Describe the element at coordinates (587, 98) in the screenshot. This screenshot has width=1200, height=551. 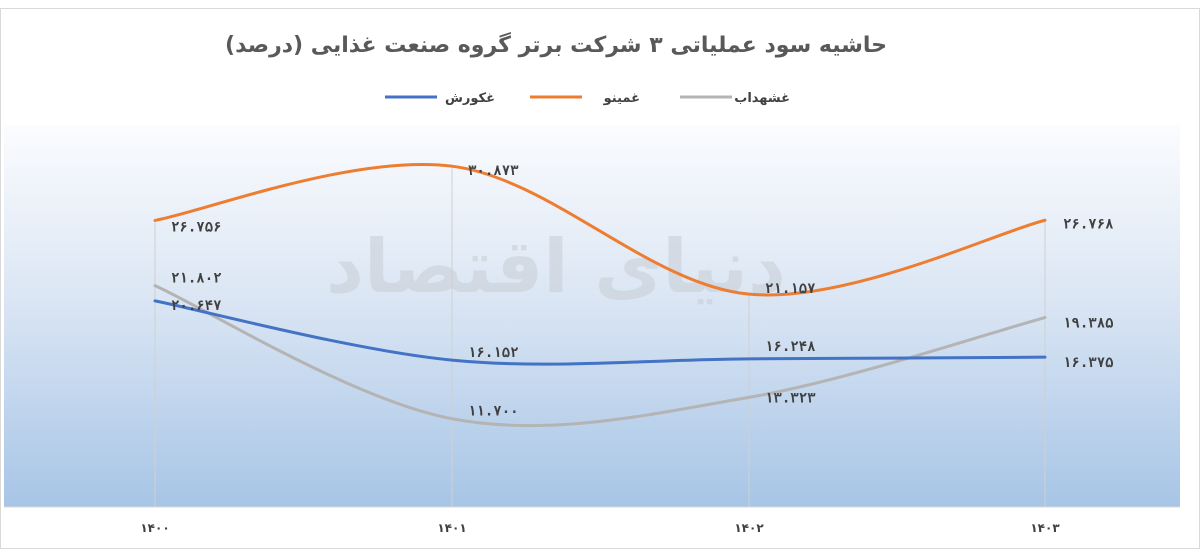
I see `legend: غشهداب غمینو غکورش` at that location.